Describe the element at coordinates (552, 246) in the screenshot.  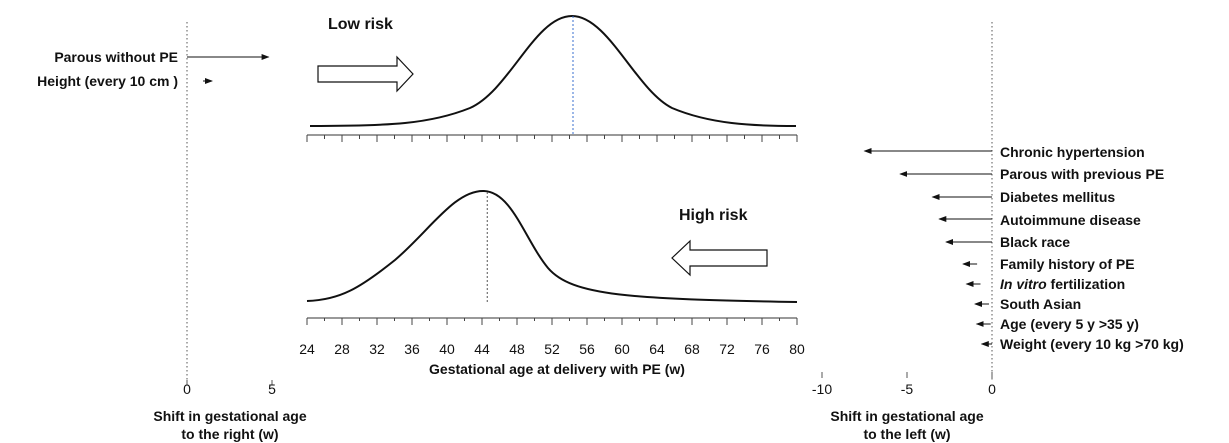
I see `high-risk-curve` at that location.